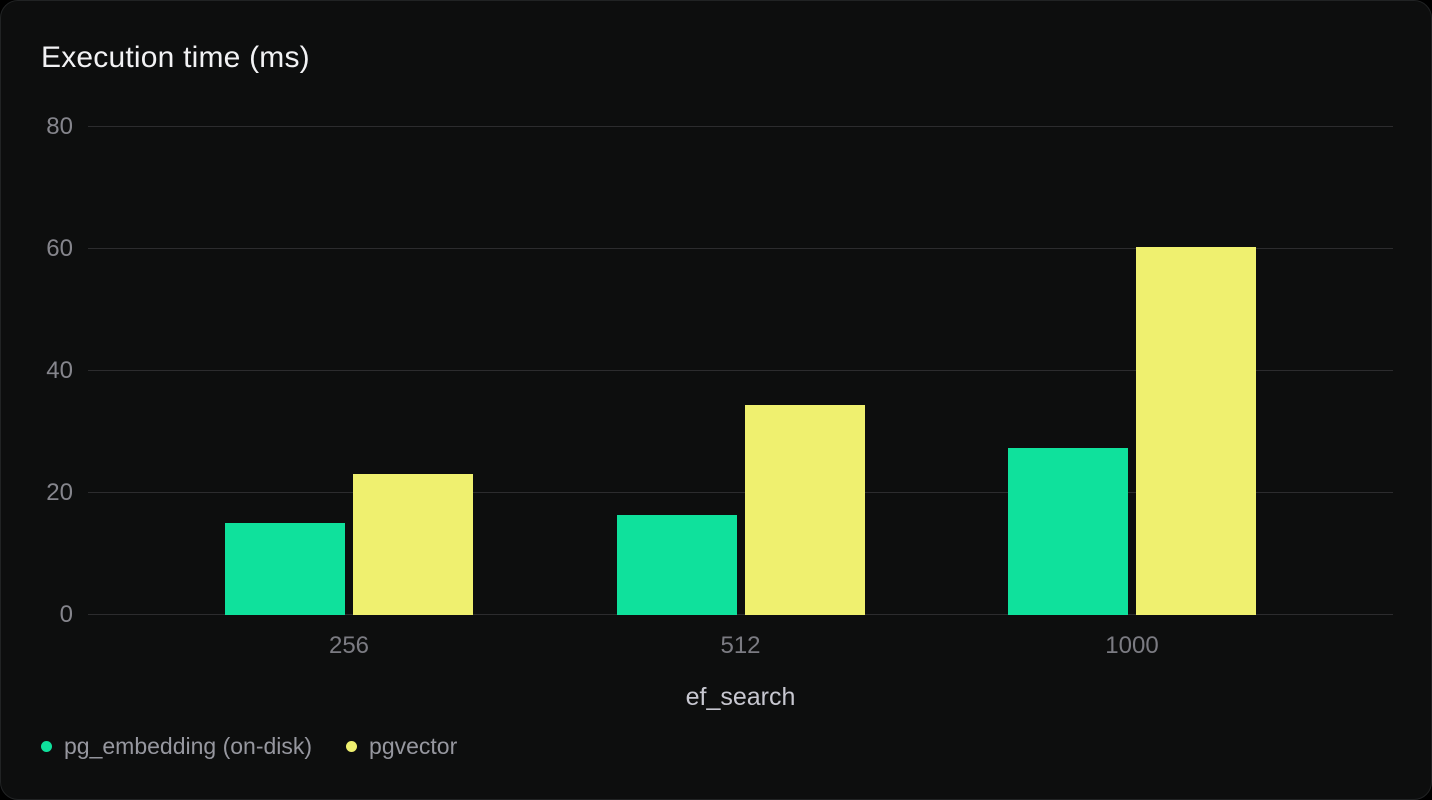 This screenshot has width=1432, height=800. Describe the element at coordinates (175, 57) in the screenshot. I see `chart-title: Execution time (ms)` at that location.